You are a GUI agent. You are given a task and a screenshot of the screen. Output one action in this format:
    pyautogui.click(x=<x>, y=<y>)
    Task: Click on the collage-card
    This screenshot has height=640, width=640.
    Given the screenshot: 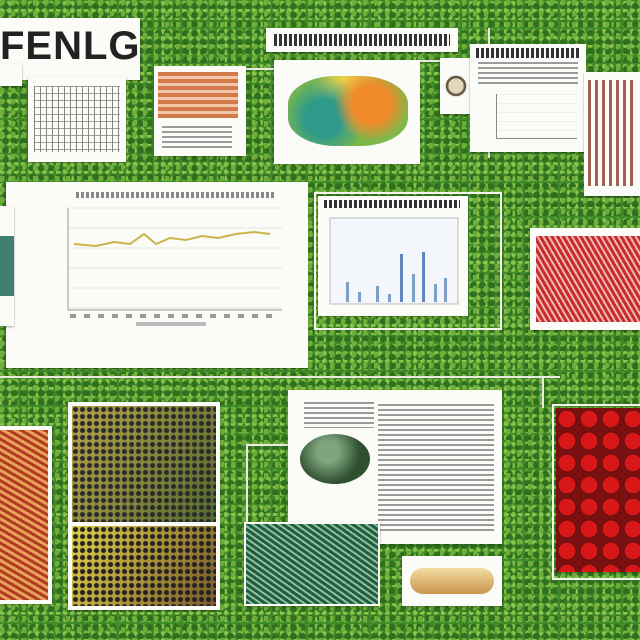 What is the action you would take?
    pyautogui.click(x=144, y=506)
    